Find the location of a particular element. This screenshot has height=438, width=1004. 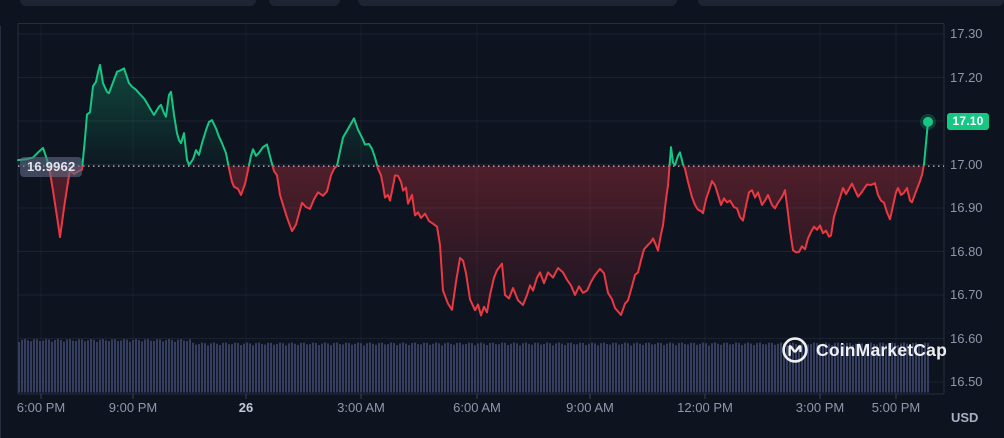

volume-bars is located at coordinates (473, 366).